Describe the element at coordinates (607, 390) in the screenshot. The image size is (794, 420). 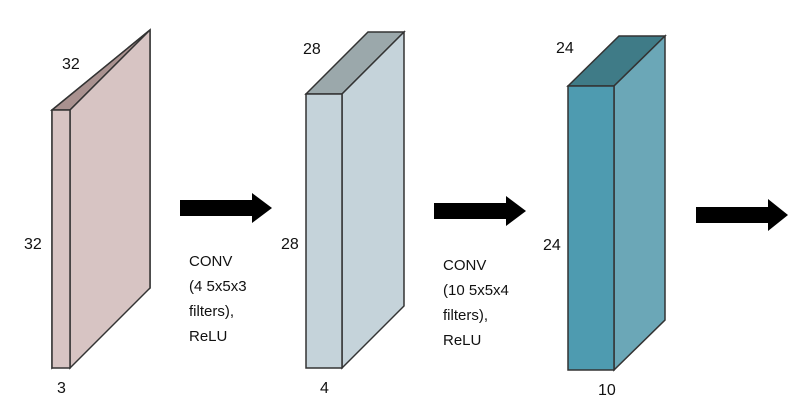
I see `volume-conv2-depth-label: 10` at that location.